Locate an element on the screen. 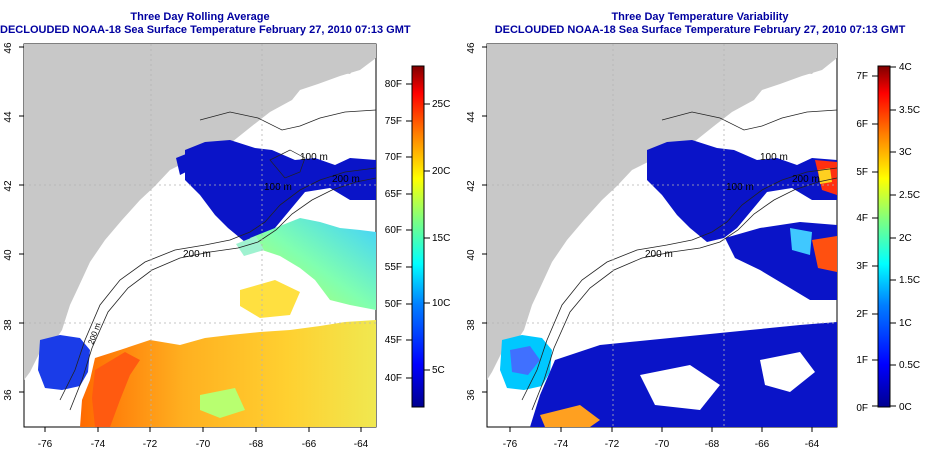 The width and height of the screenshot is (950, 475). right-x-tick: -76 is located at coordinates (510, 444).